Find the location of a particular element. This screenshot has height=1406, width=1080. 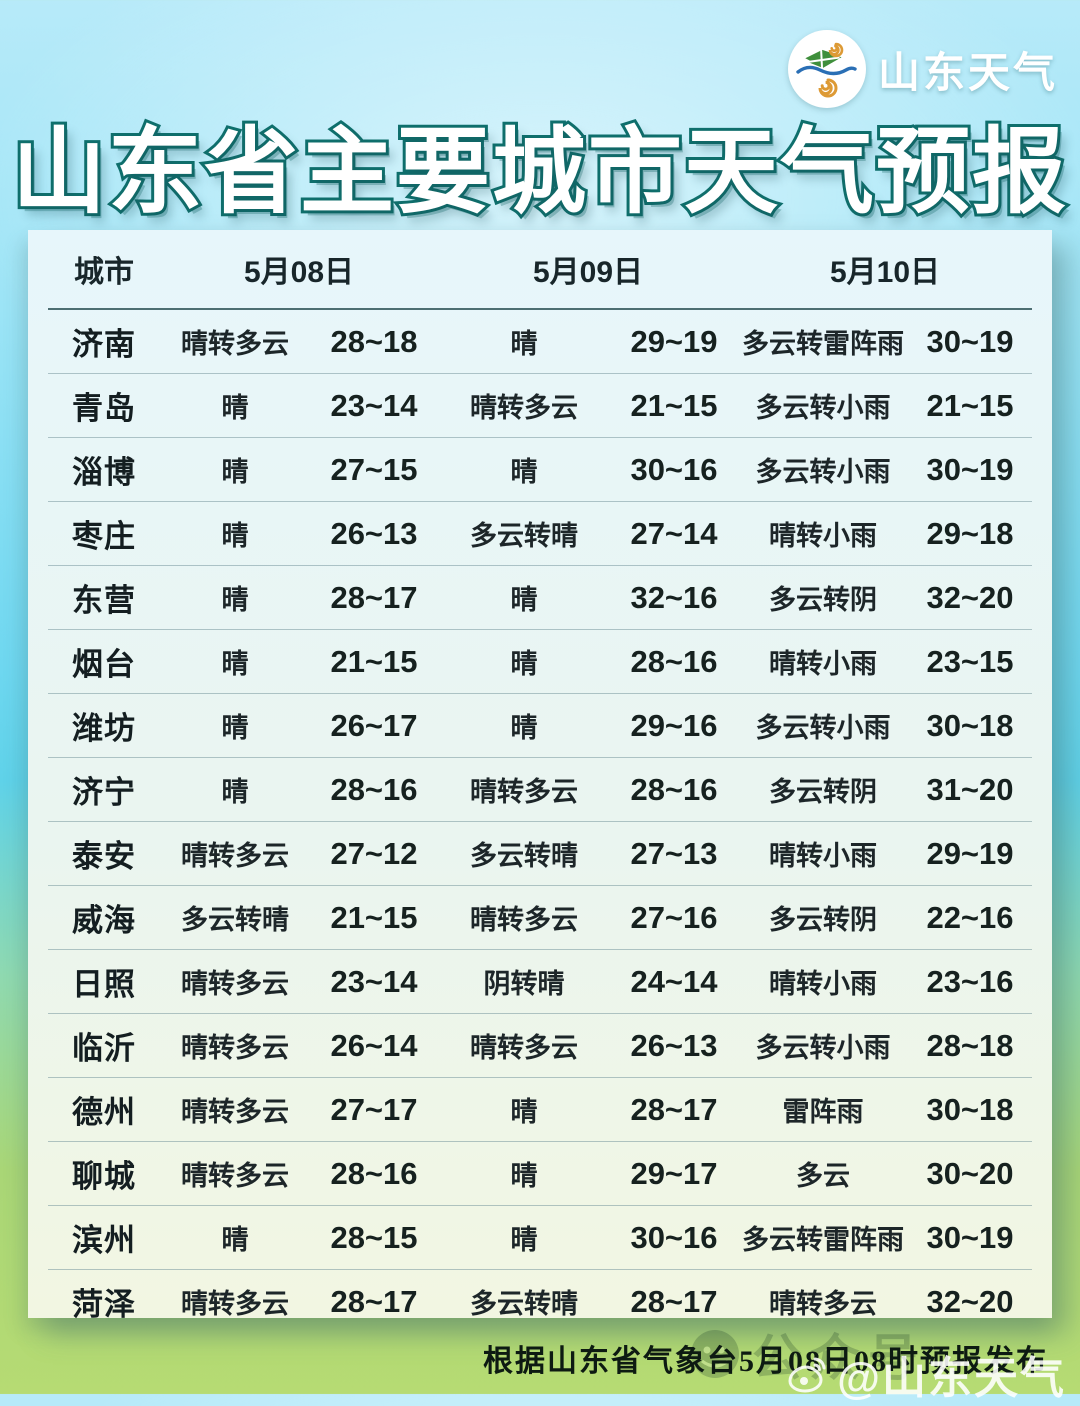

temp-day3: 29~19 is located at coordinates (970, 853).